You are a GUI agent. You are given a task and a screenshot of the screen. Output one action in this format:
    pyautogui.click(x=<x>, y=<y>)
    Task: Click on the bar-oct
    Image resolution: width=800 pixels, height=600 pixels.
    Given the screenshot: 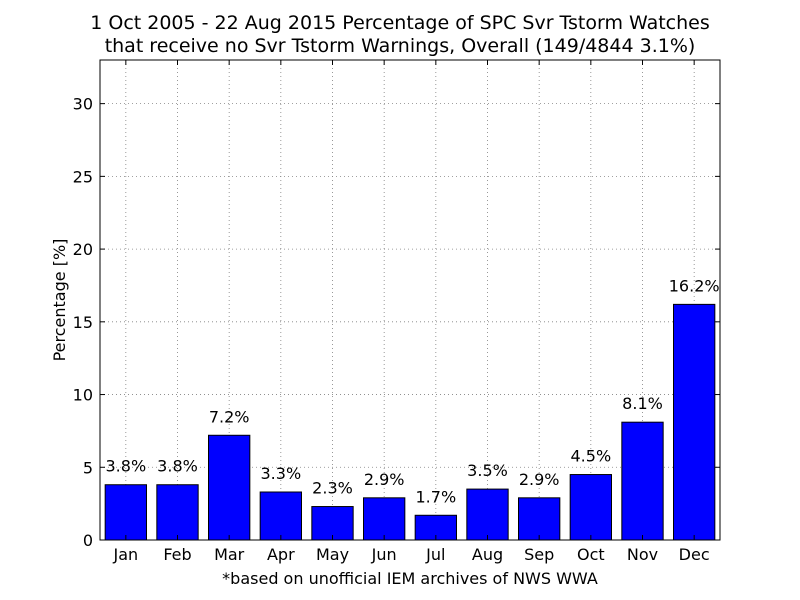 What is the action you would take?
    pyautogui.click(x=591, y=507)
    